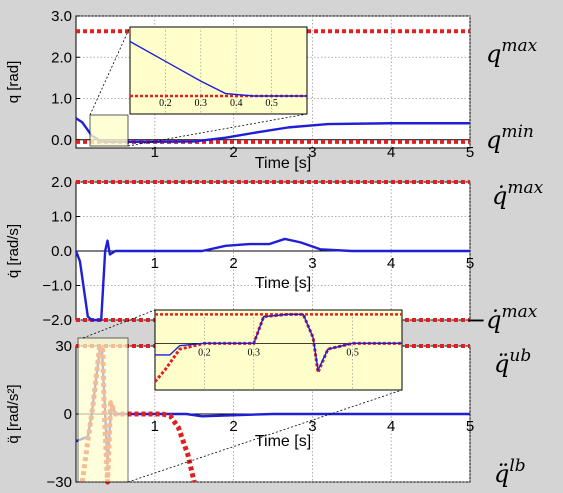 This screenshot has width=563, height=493. What do you see at coordinates (13, 413) in the screenshot?
I see `y-axis-label: q̈ [rad/s²]` at bounding box center [13, 413].